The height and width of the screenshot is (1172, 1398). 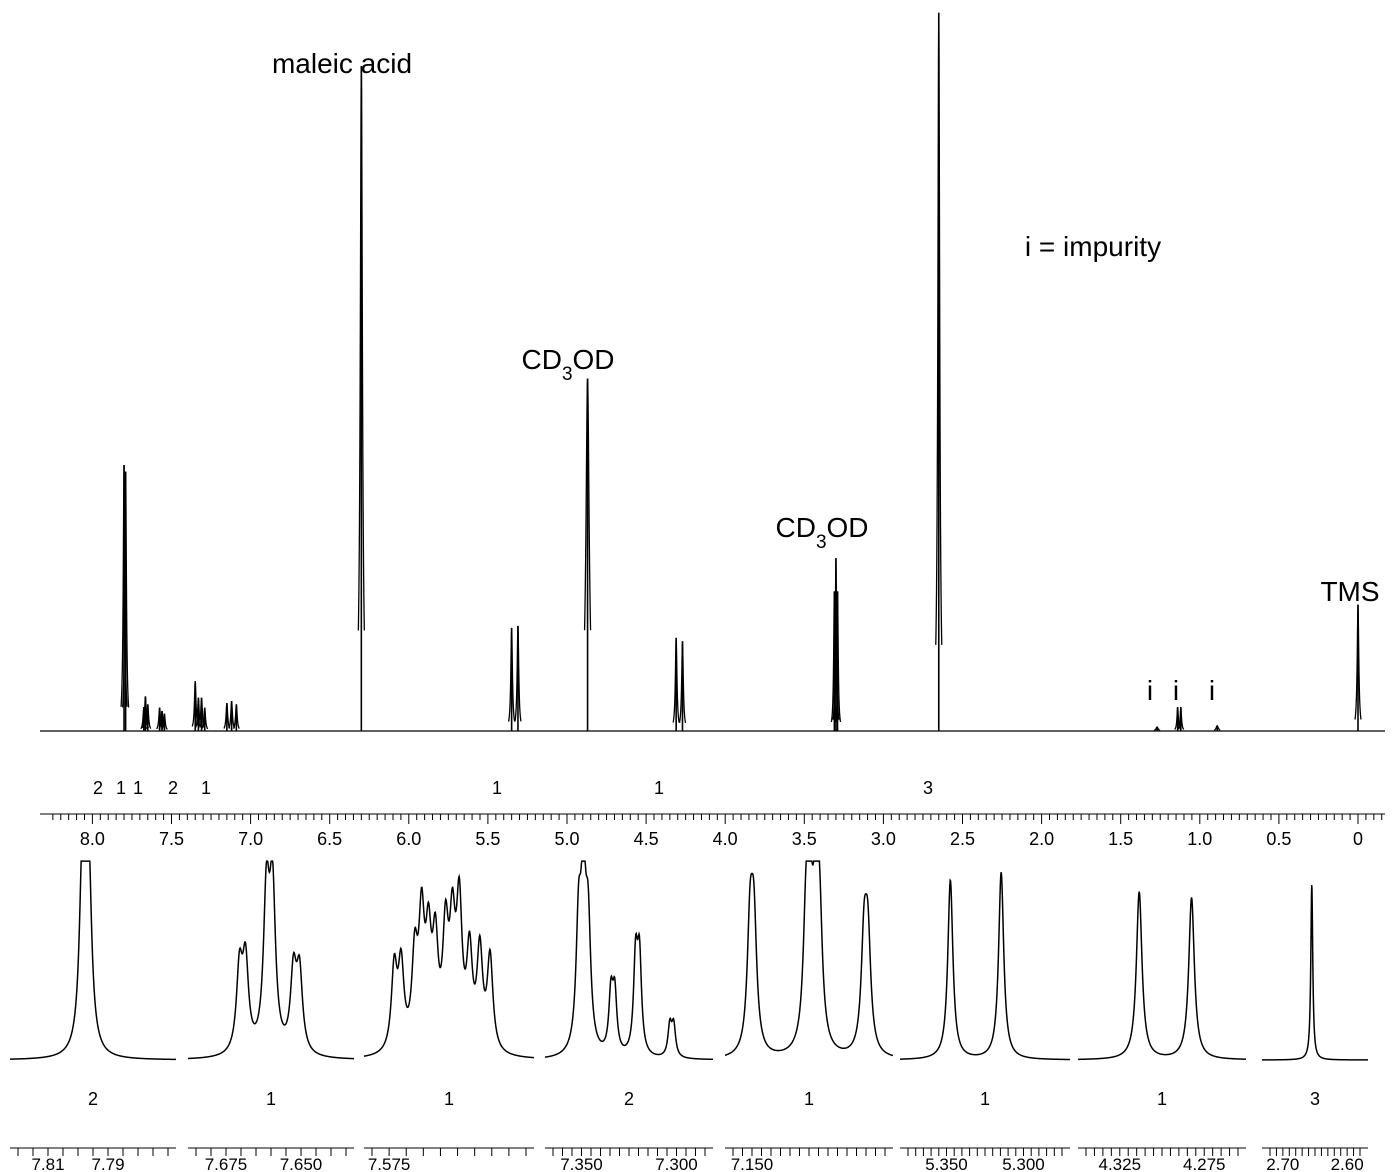 I want to click on axis-tick-label: 6.0, so click(x=408, y=839).